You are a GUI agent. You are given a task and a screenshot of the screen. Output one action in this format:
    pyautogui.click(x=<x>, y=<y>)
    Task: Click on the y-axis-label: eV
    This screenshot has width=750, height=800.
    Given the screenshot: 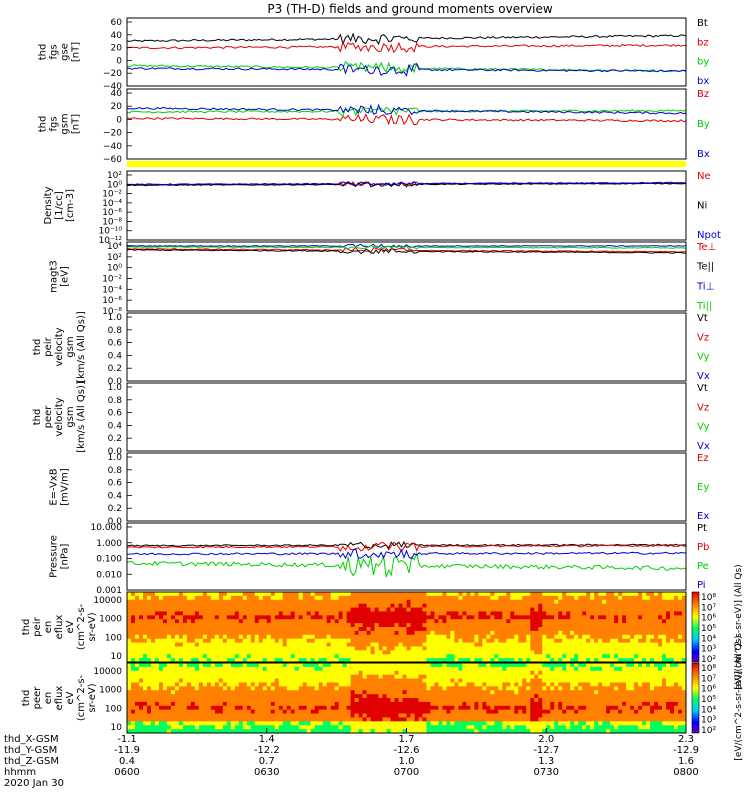 What is the action you would take?
    pyautogui.click(x=70, y=626)
    